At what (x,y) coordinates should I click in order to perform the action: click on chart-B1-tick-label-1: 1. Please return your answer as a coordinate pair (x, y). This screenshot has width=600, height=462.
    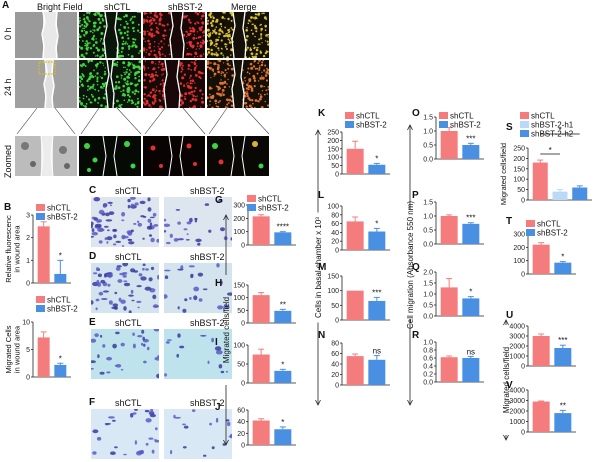
    Looking at the image, I should click on (28, 261).